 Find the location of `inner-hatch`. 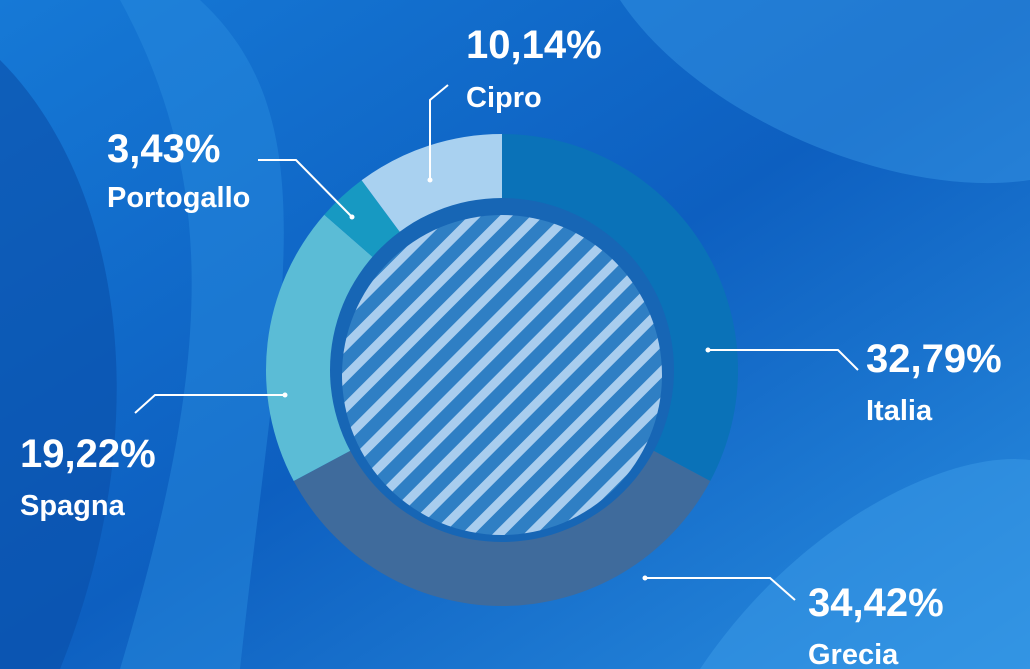

inner-hatch is located at coordinates (502, 375).